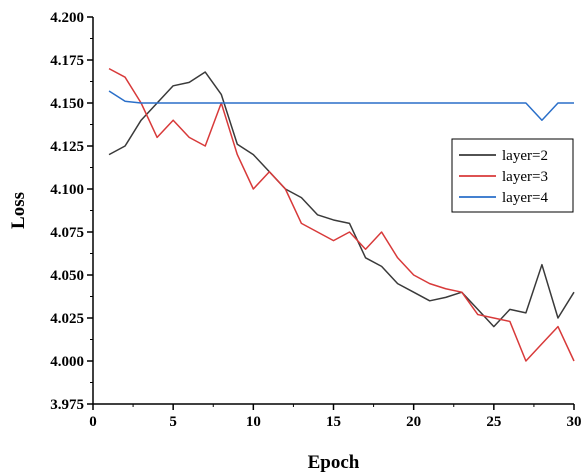 This screenshot has height=475, width=586. I want to click on y-tick-label: 4.100, so click(67, 190).